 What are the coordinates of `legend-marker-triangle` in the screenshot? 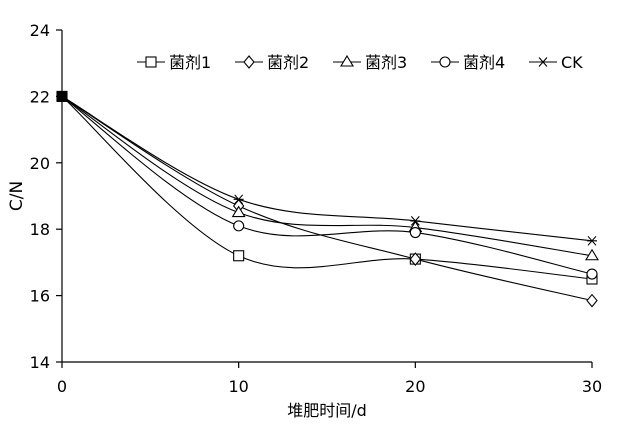 It's located at (347, 60).